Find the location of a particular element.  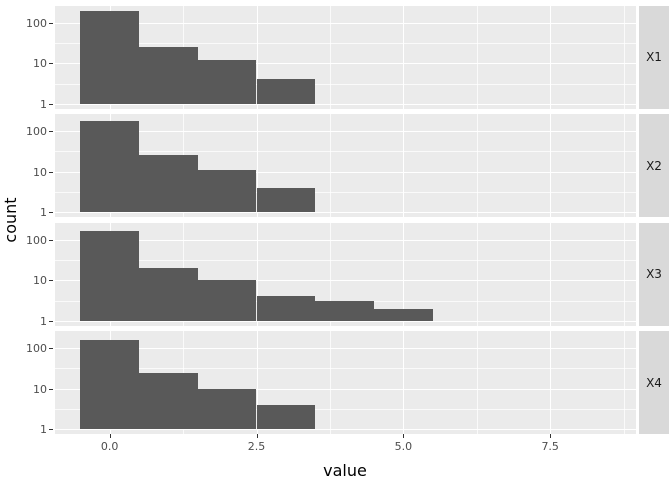

facet-strip-label: X3 is located at coordinates (654, 274).